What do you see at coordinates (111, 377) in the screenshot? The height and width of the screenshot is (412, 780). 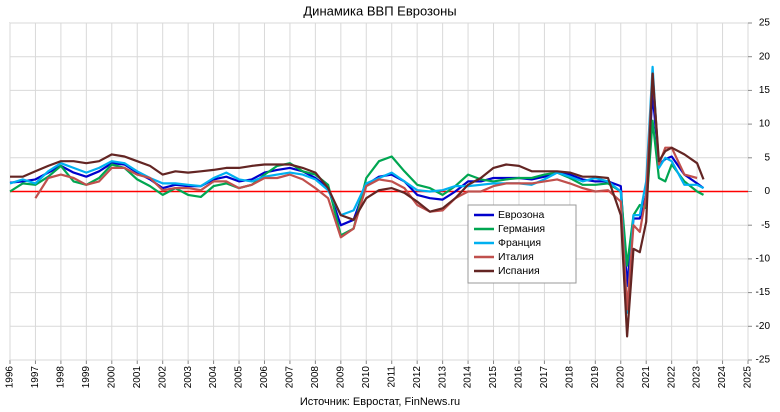 I see `x-tick-label: 2000` at bounding box center [111, 377].